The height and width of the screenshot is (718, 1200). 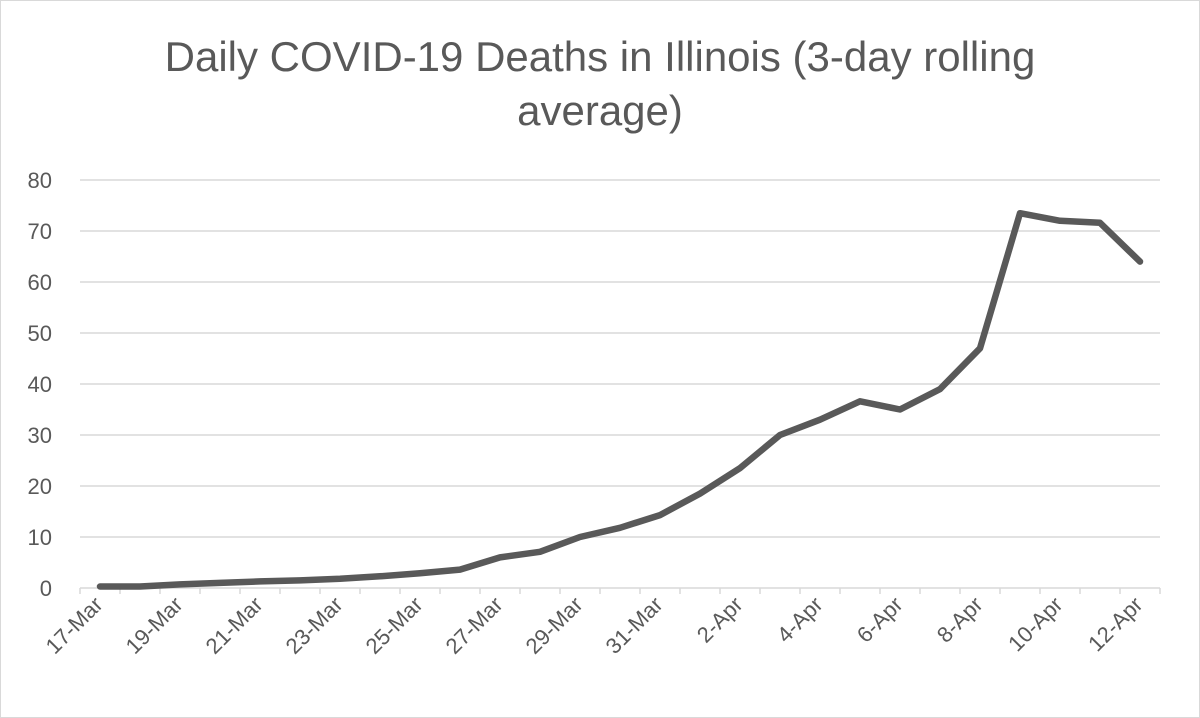 What do you see at coordinates (554, 625) in the screenshot?
I see `x-tick-label: 29-Mar` at bounding box center [554, 625].